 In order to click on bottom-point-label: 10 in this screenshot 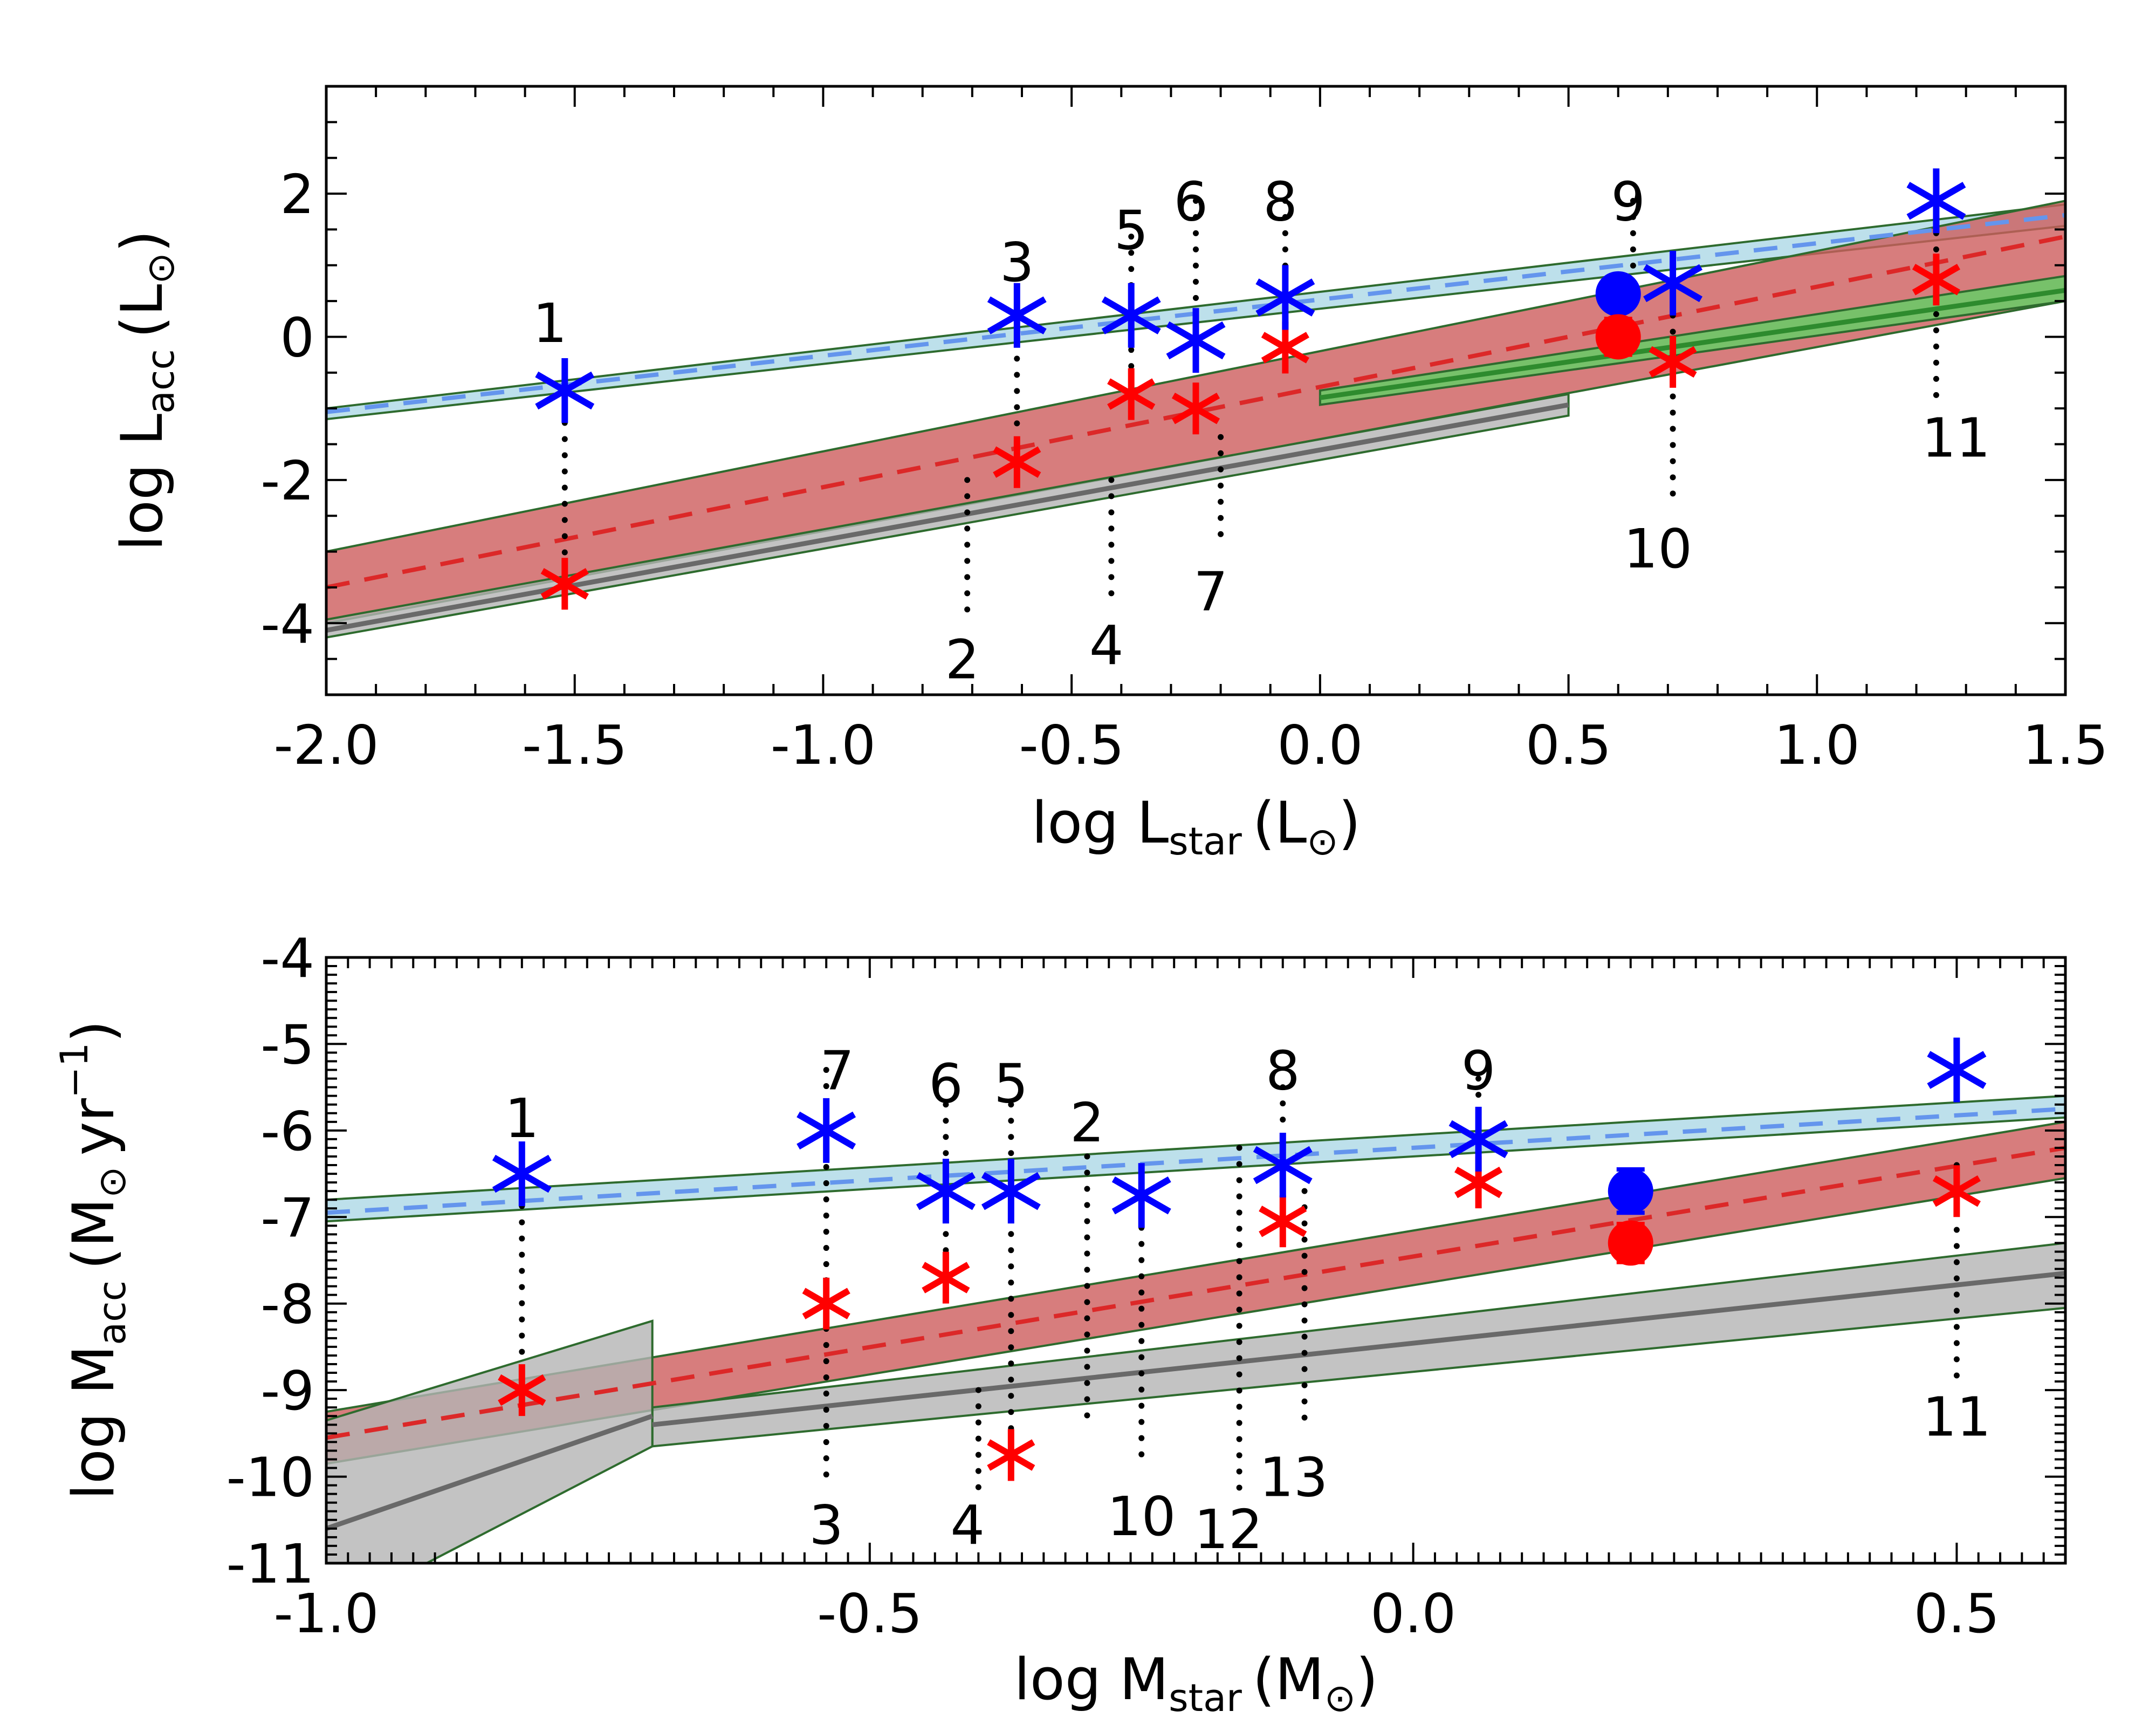, I will do `click(1141, 1516)`.